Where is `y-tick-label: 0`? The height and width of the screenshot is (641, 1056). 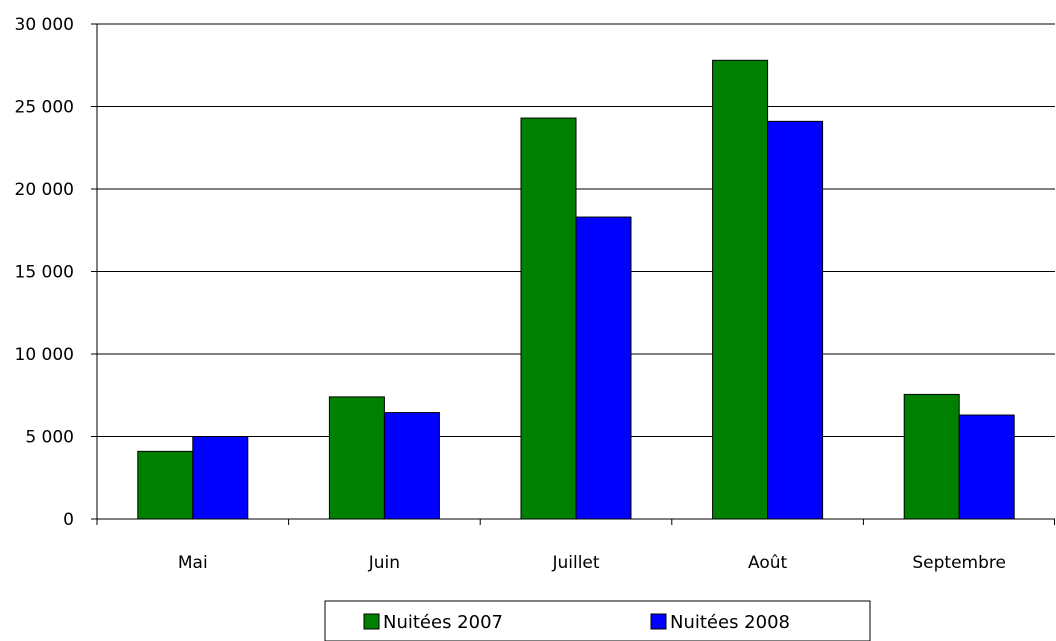
y-tick-label: 0 is located at coordinates (68, 520).